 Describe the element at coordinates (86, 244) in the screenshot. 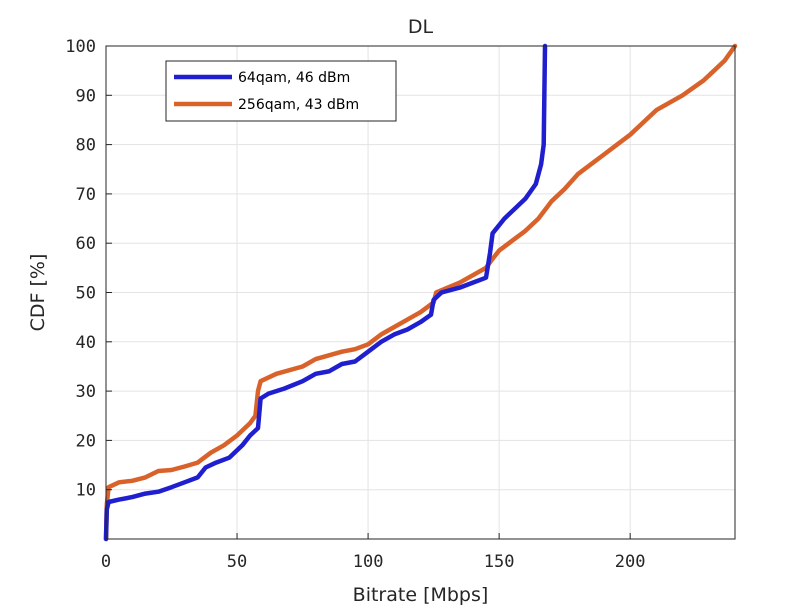

I see `y-tick-label: 60` at that location.